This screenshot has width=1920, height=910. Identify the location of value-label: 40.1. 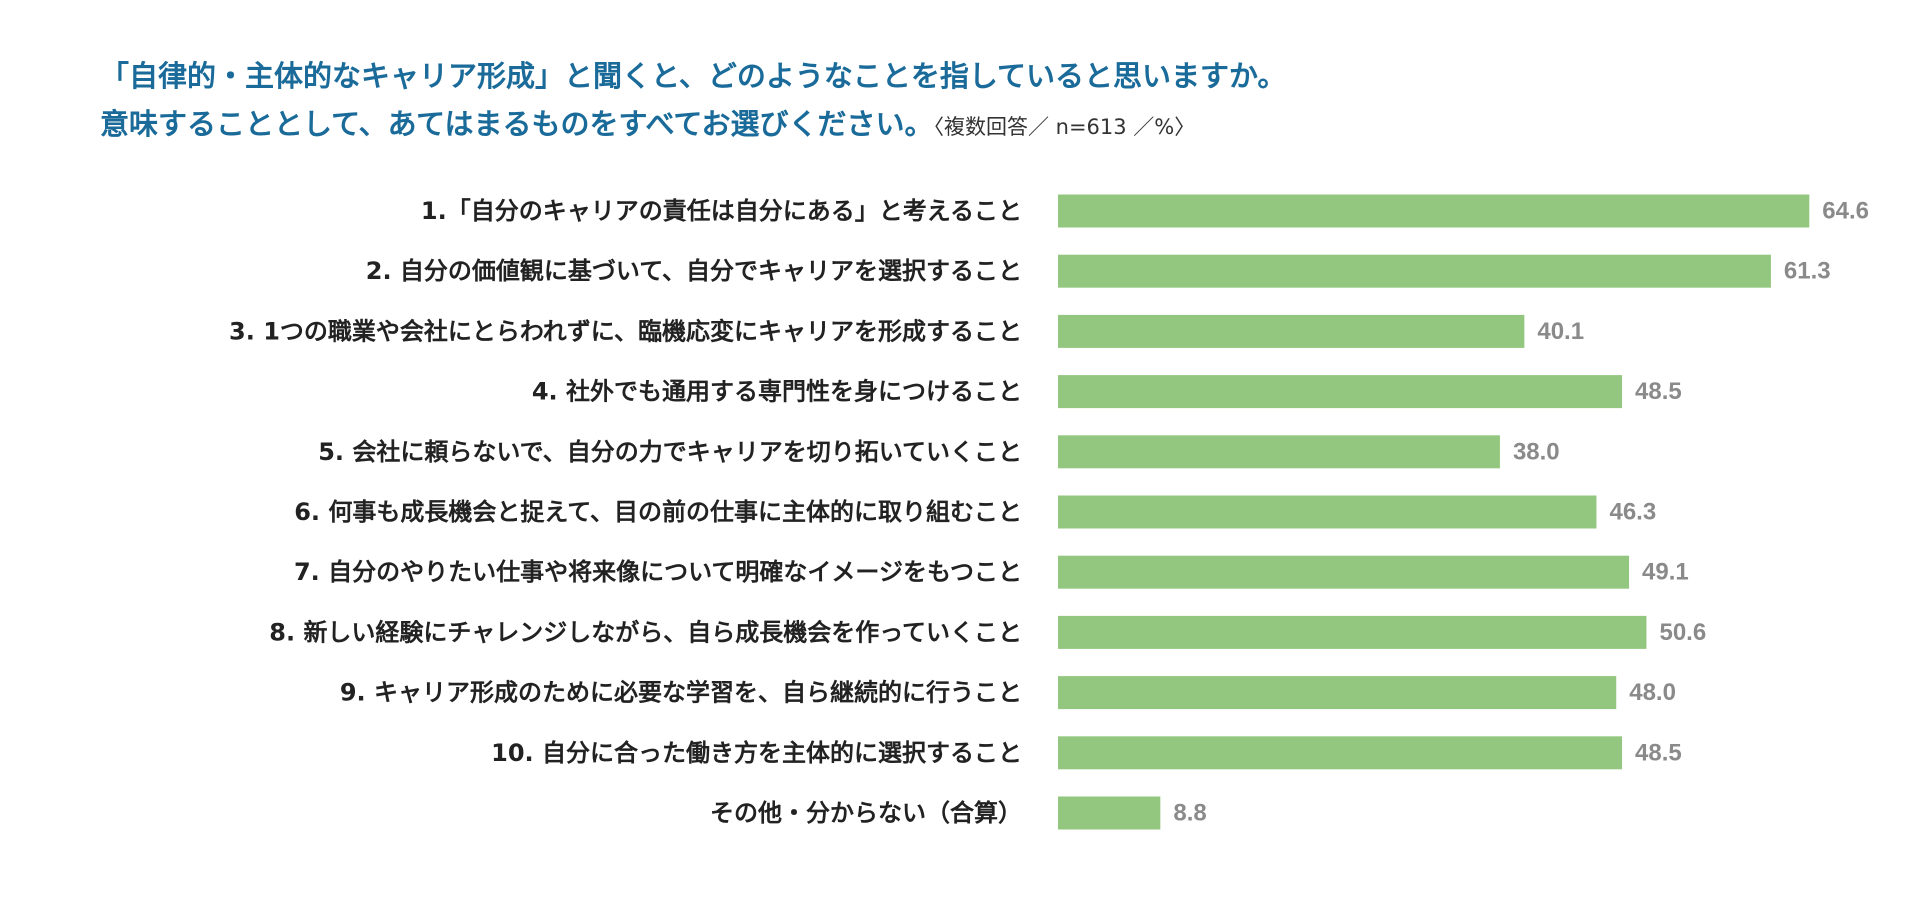
(1560, 331).